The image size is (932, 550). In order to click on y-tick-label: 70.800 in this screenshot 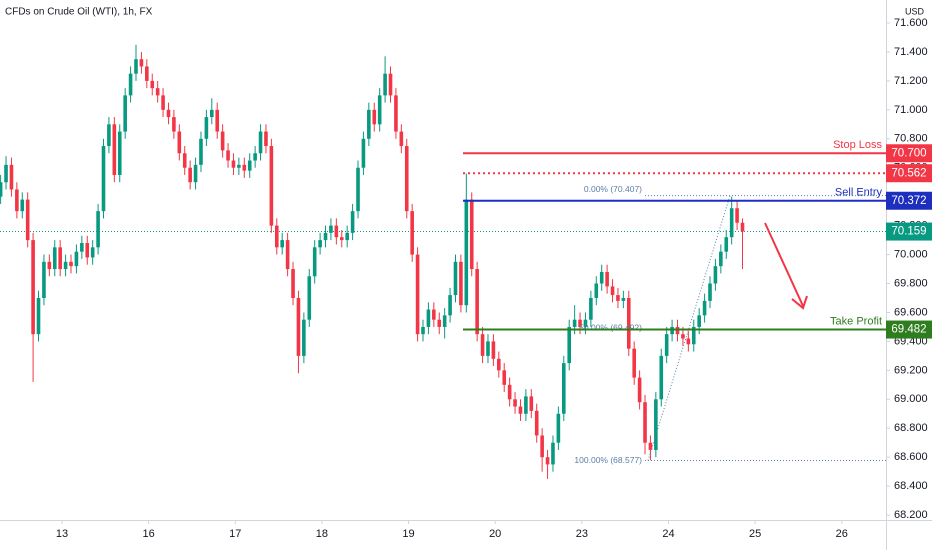, I will do `click(911, 139)`.